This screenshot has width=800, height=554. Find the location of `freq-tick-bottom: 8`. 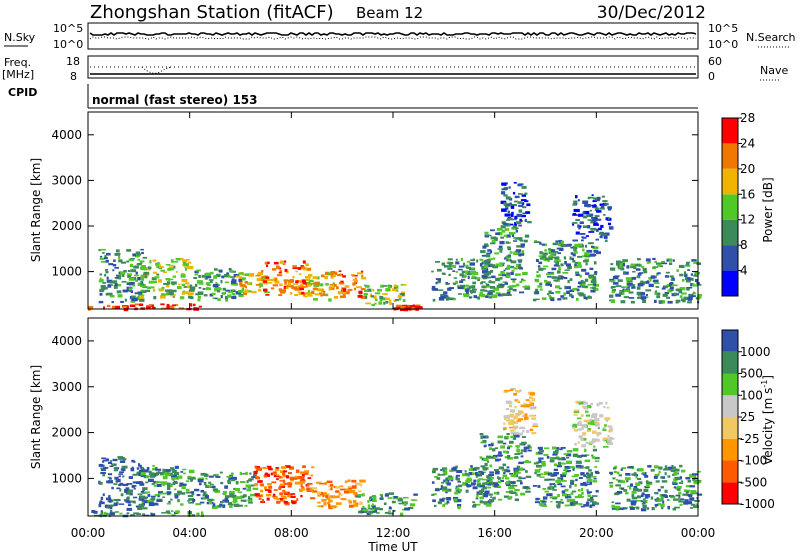

freq-tick-bottom: 8 is located at coordinates (73, 76).